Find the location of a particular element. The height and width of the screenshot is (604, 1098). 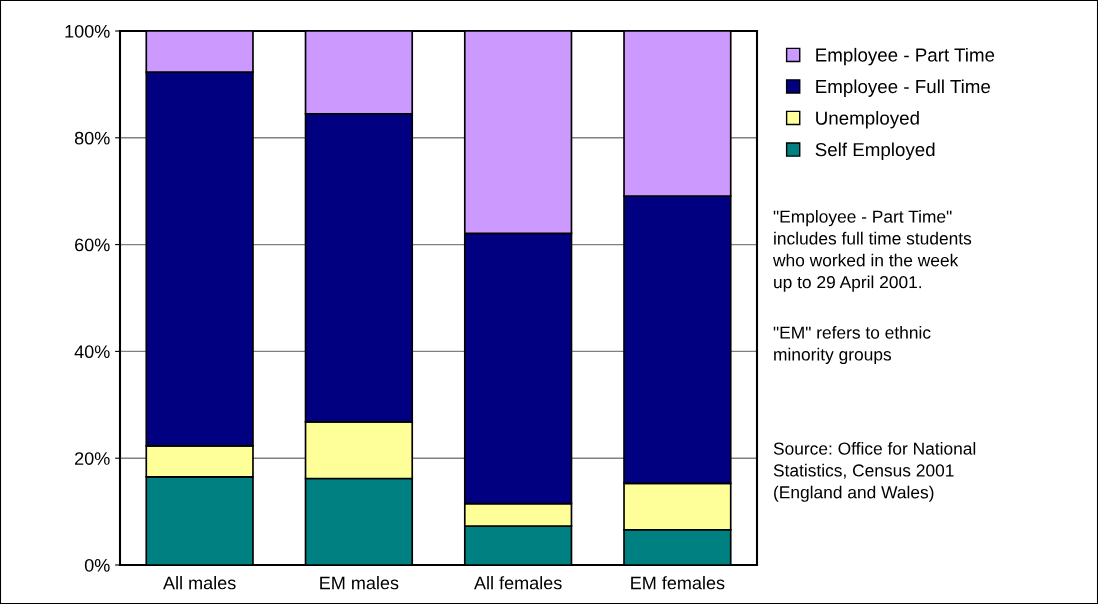

text: "EM" refers to ethnic minority groups is located at coordinates (852, 345).